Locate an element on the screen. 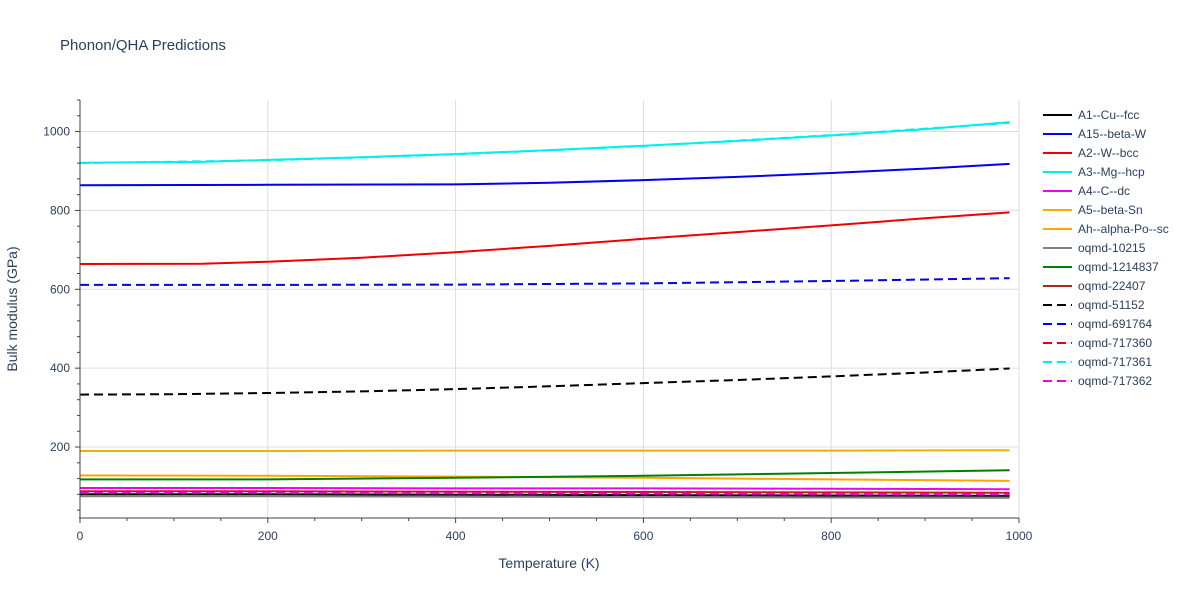  legend-item: A2--W--bcc is located at coordinates (1090, 153).